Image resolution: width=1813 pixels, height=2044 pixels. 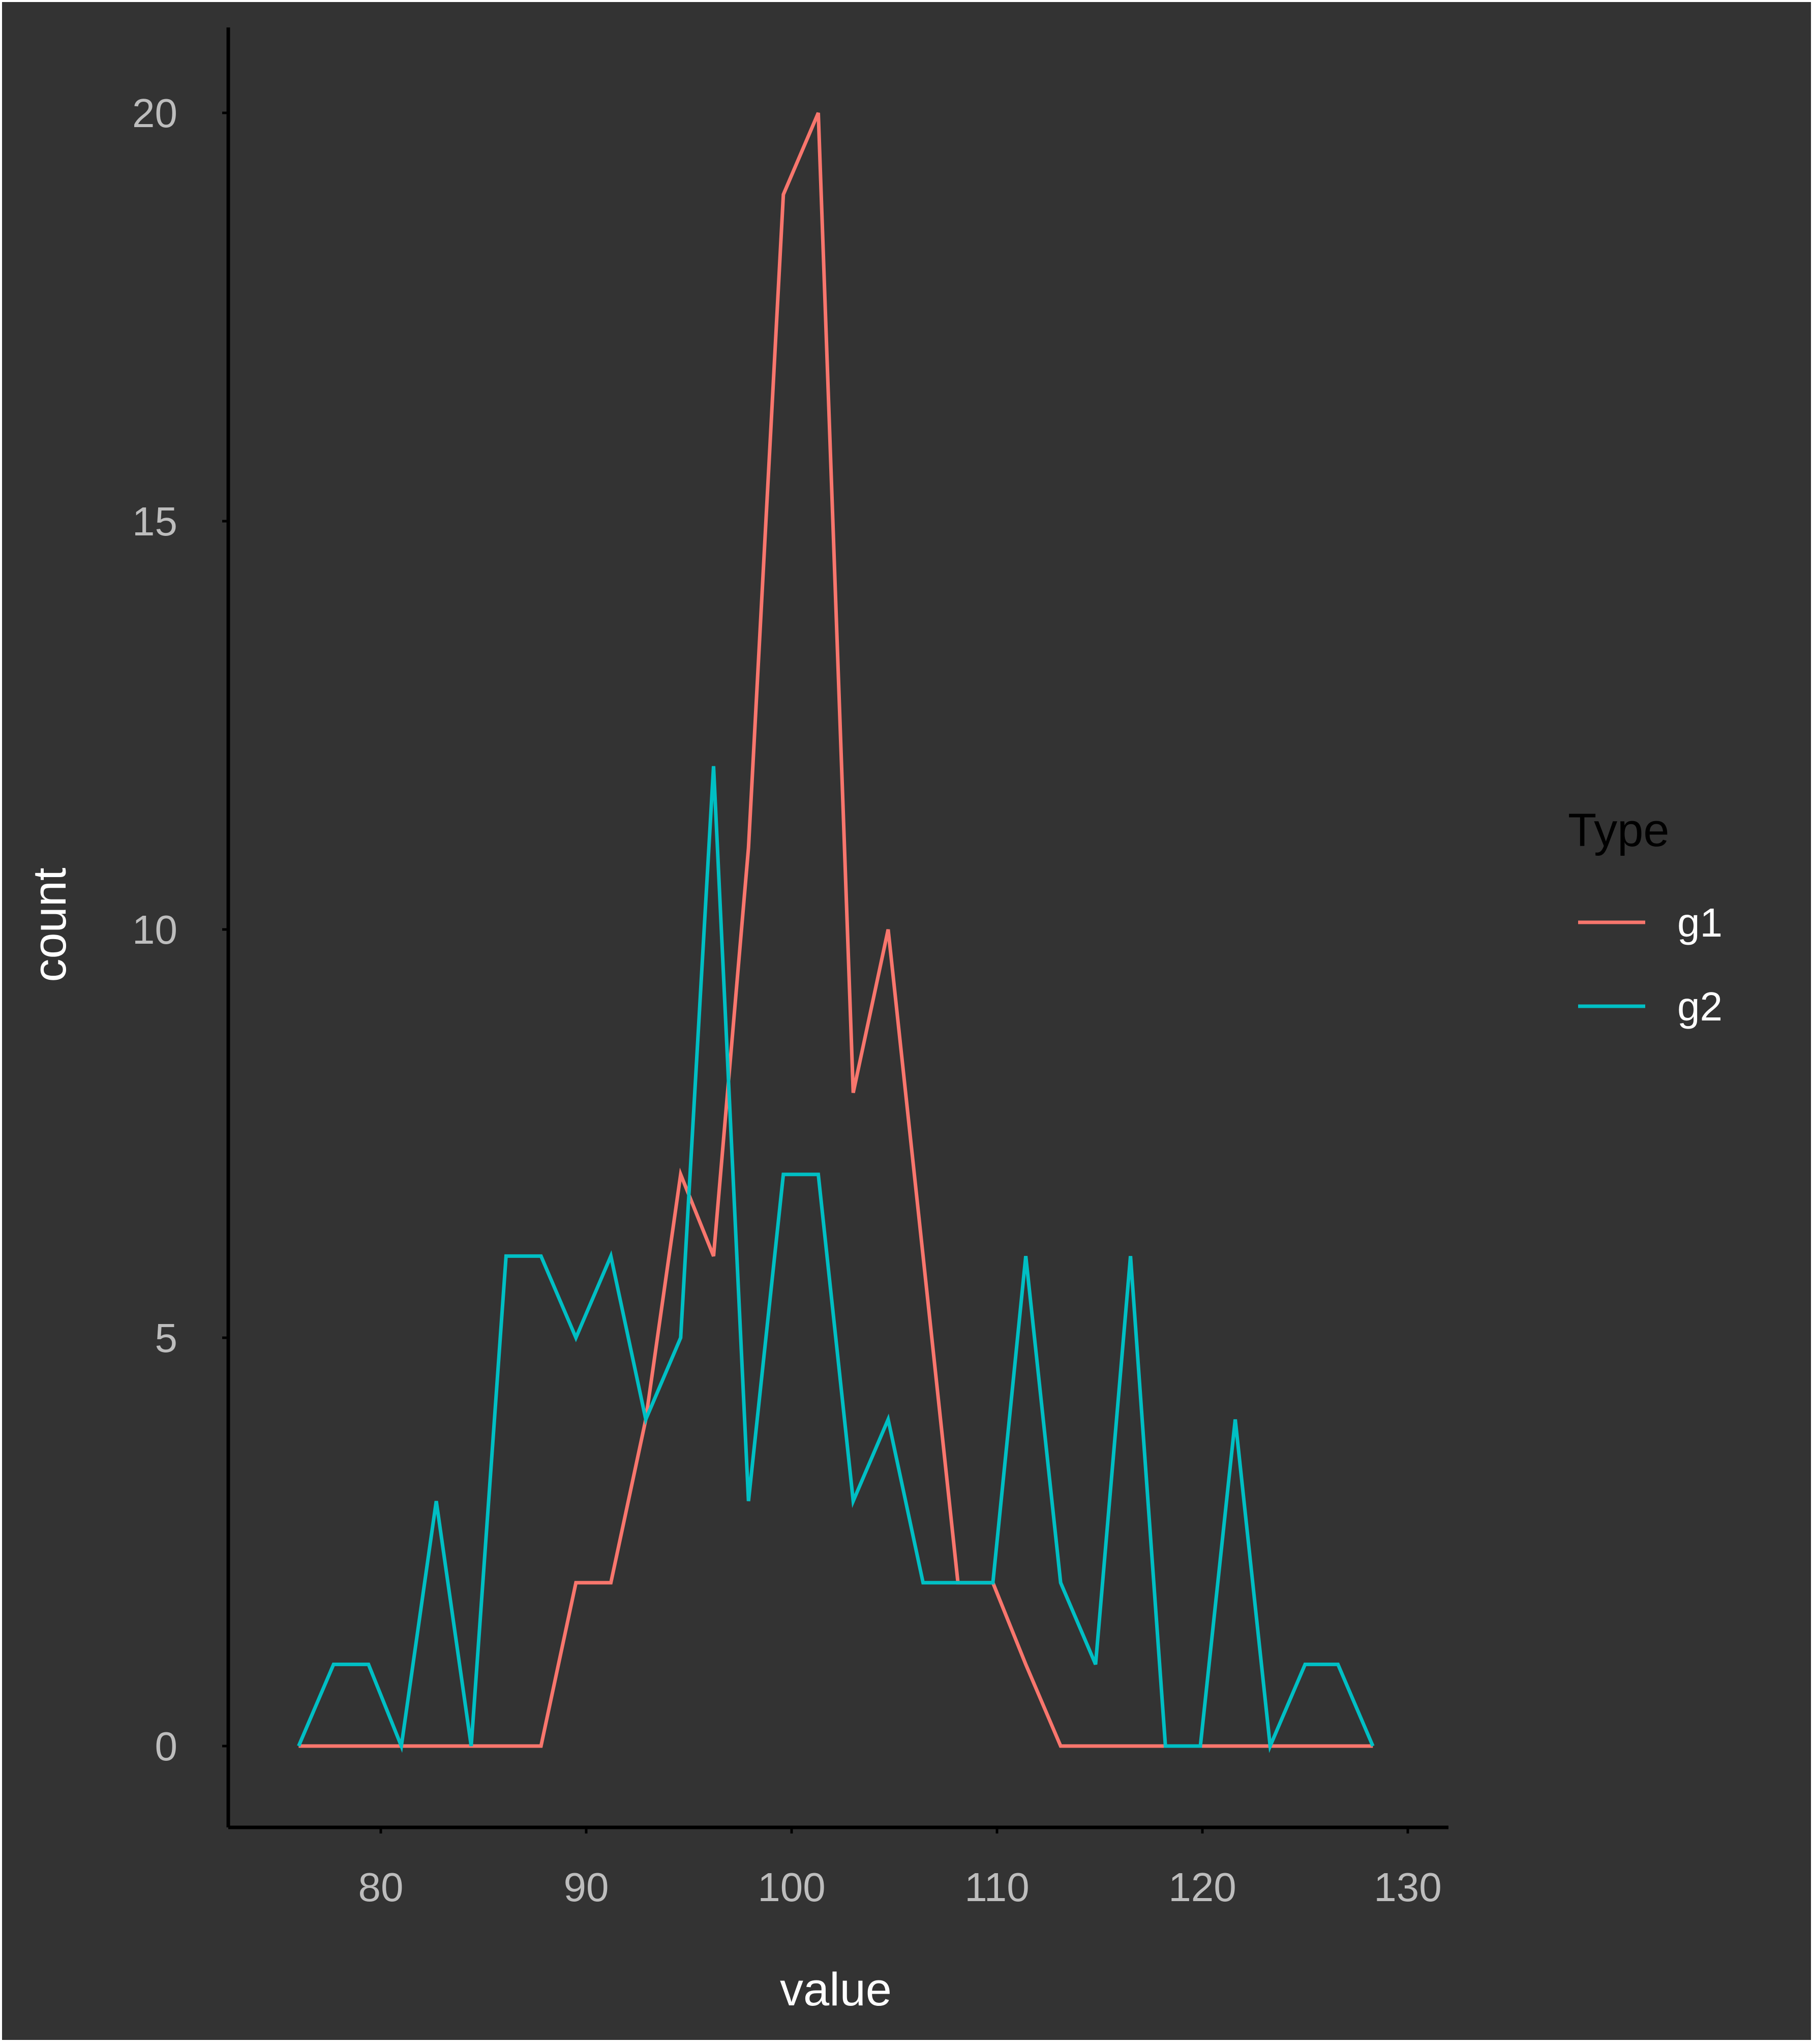 What do you see at coordinates (50, 924) in the screenshot?
I see `y-axis-title: count` at bounding box center [50, 924].